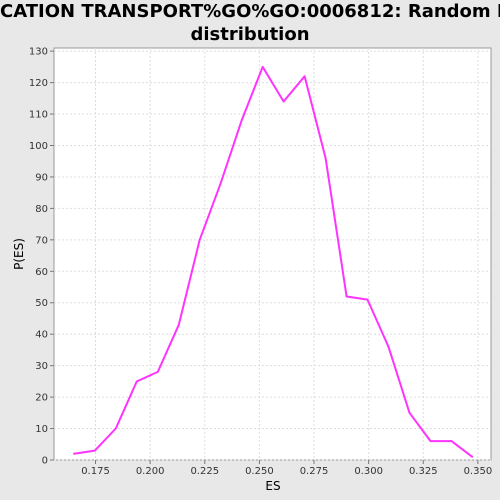  What do you see at coordinates (259, 471) in the screenshot?
I see `x-tick-label: 0.250` at bounding box center [259, 471].